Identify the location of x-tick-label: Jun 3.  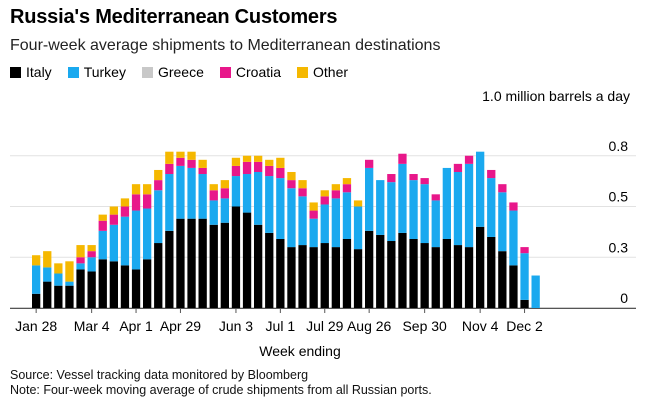
(236, 326).